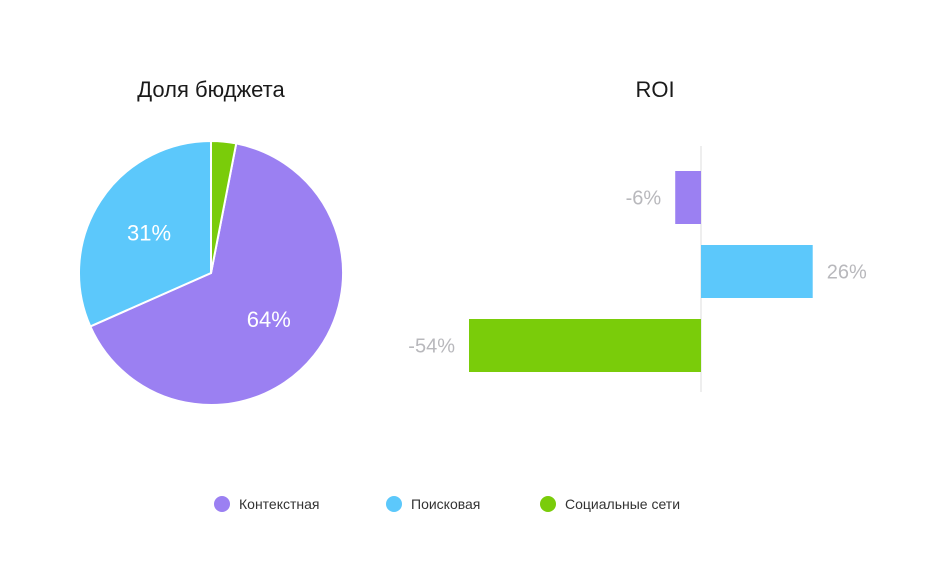 The image size is (933, 573). What do you see at coordinates (211, 89) in the screenshot?
I see `pie-chart-title: Доля бюджета` at bounding box center [211, 89].